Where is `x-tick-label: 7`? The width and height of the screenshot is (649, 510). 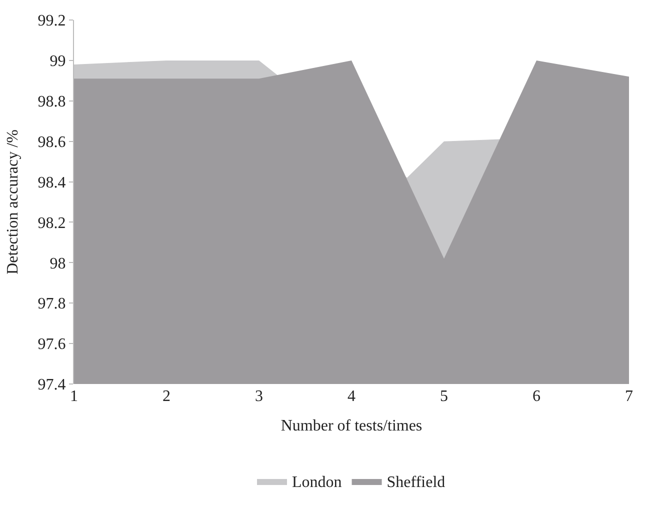 x-tick-label: 7 is located at coordinates (629, 396).